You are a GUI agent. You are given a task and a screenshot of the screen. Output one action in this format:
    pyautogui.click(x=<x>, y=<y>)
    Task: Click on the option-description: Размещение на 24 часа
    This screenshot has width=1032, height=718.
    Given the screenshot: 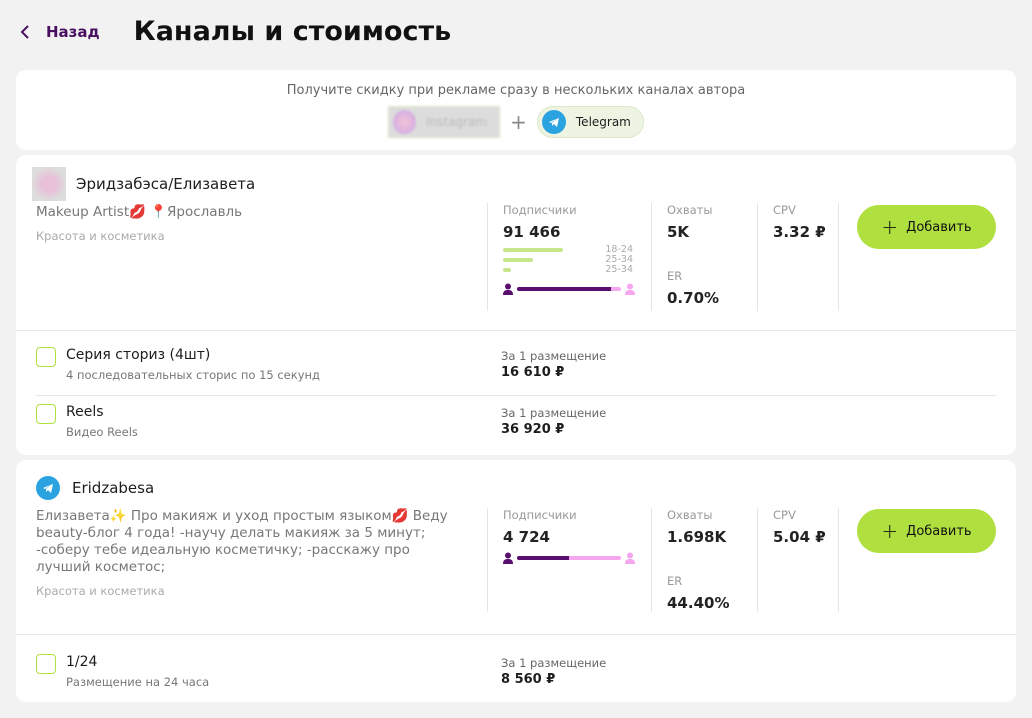 What is the action you would take?
    pyautogui.click(x=138, y=682)
    